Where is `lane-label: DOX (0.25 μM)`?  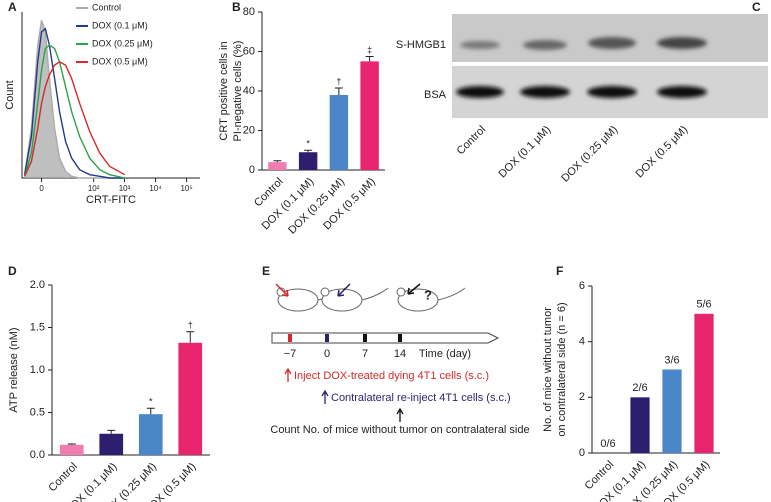
lane-label: DOX (0.25 μM) is located at coordinates (589, 154).